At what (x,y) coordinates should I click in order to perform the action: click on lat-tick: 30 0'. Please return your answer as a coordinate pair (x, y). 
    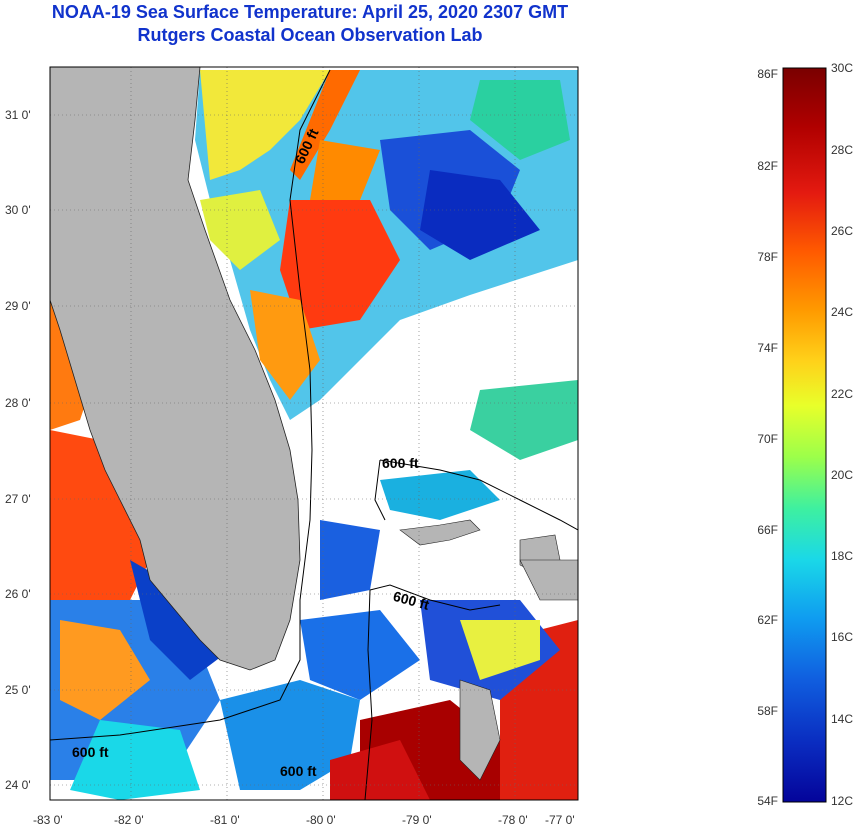
    Looking at the image, I should click on (18, 210).